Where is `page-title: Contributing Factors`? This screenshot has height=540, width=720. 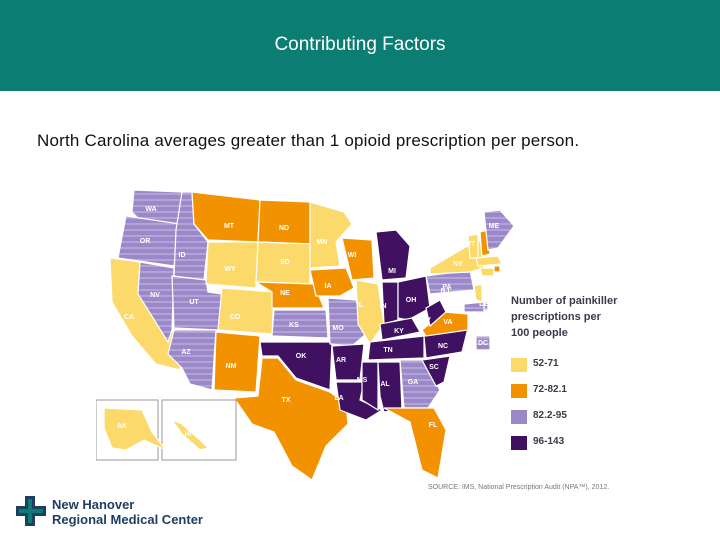
page-title: Contributing Factors is located at coordinates (360, 44).